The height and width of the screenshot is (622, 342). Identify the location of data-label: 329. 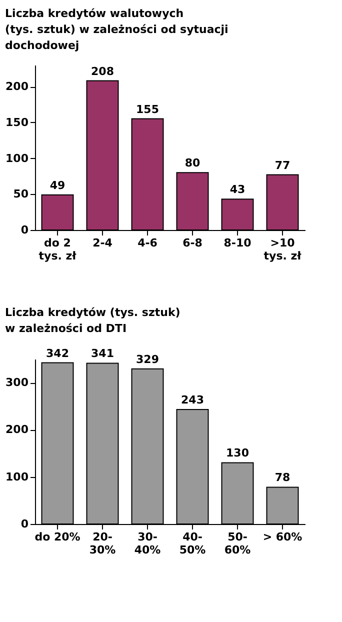
(147, 359).